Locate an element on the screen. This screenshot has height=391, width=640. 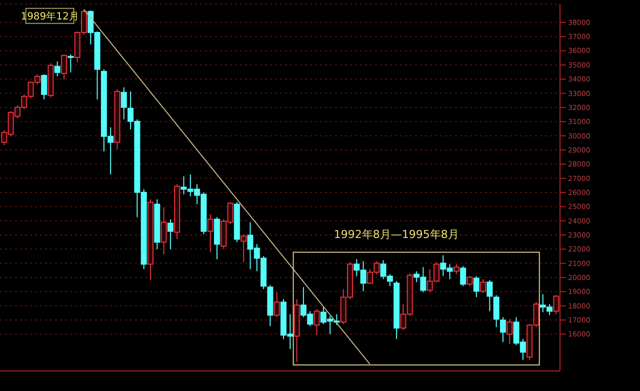
annotation: 1992年8月—1995年8月 is located at coordinates (396, 235).